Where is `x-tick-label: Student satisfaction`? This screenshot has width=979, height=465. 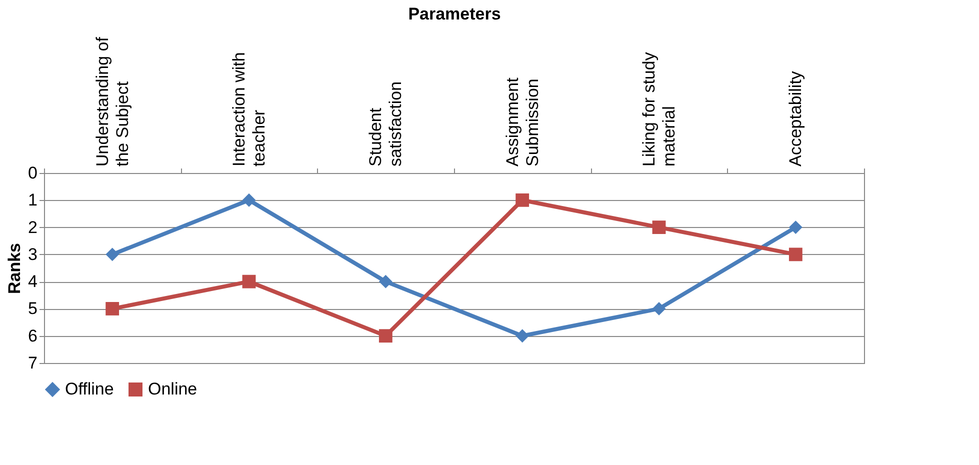 x-tick-label: Student satisfaction is located at coordinates (386, 123).